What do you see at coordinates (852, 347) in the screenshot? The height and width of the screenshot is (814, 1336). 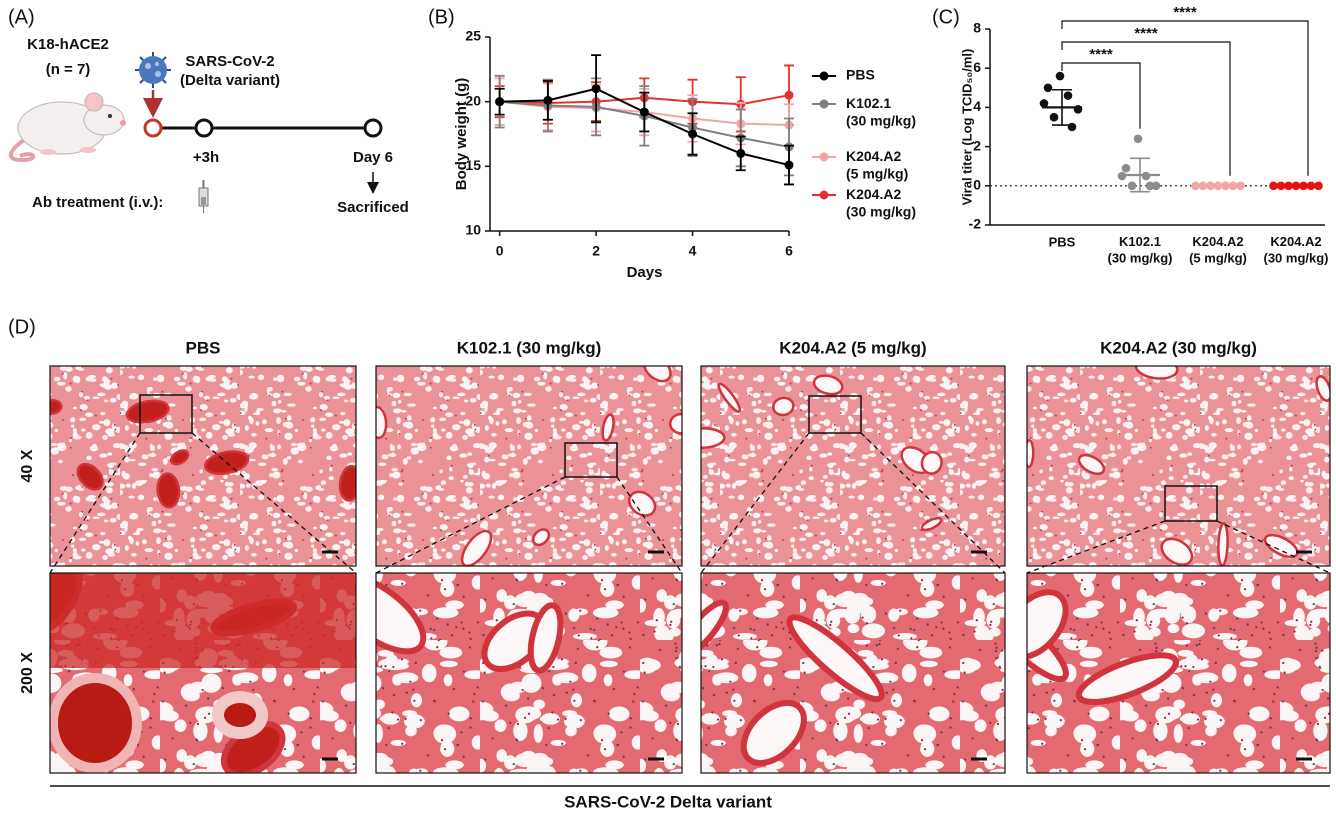 I see `column-title: K204.A2 (5 mg/kg)` at bounding box center [852, 347].